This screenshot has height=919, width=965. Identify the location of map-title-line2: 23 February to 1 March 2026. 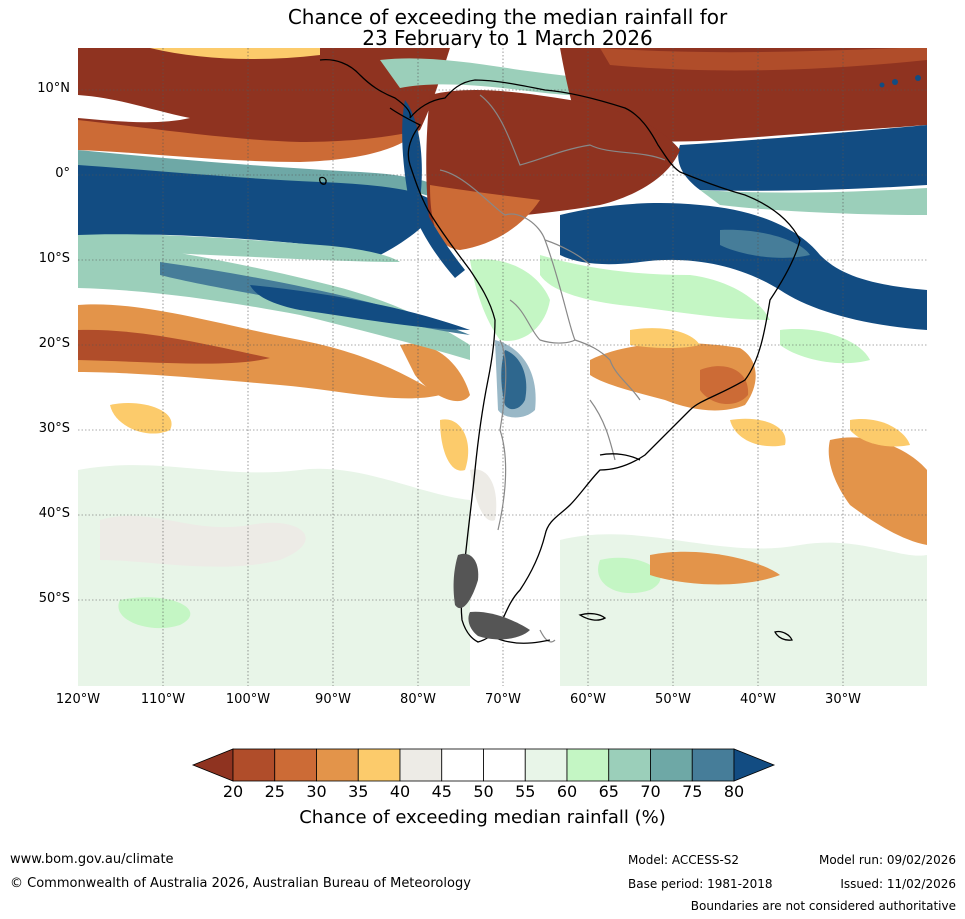
(507, 38).